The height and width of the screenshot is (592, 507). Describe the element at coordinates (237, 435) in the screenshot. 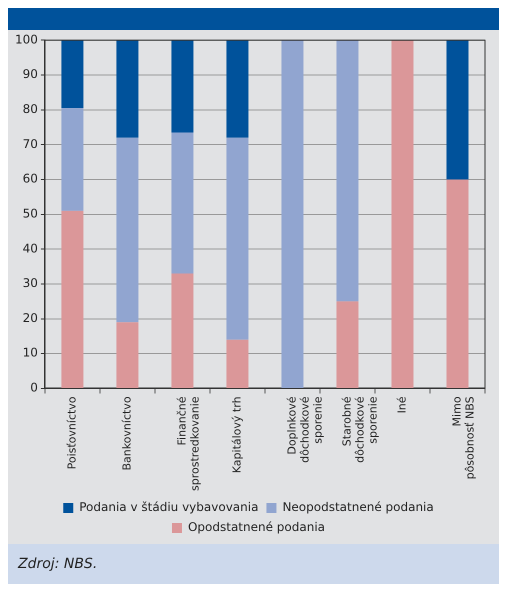

I see `x-tick-label: Kapitálový trh` at that location.